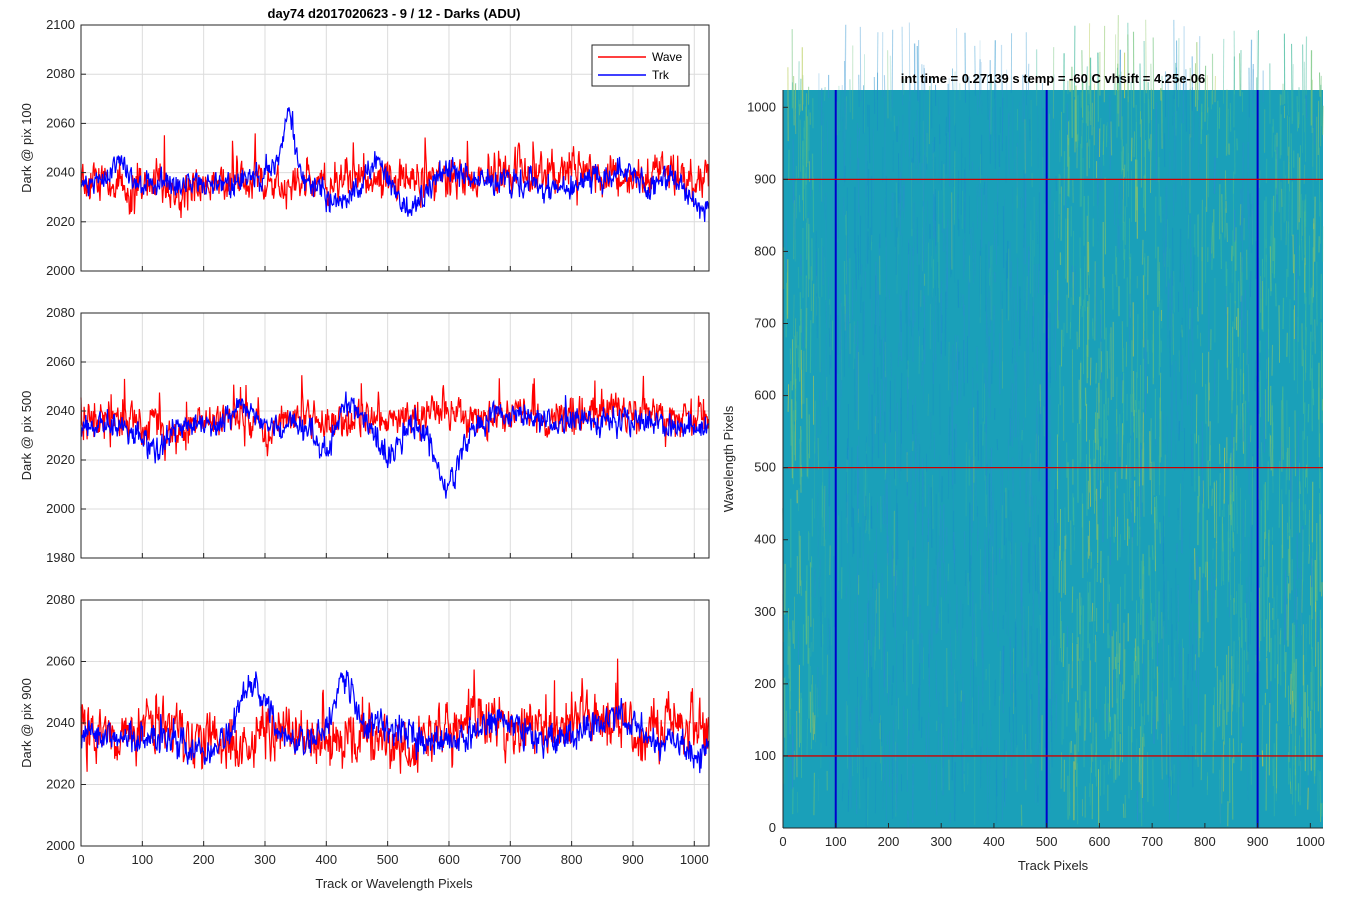  I want to click on y-tick-label: 2020, so click(60, 459).